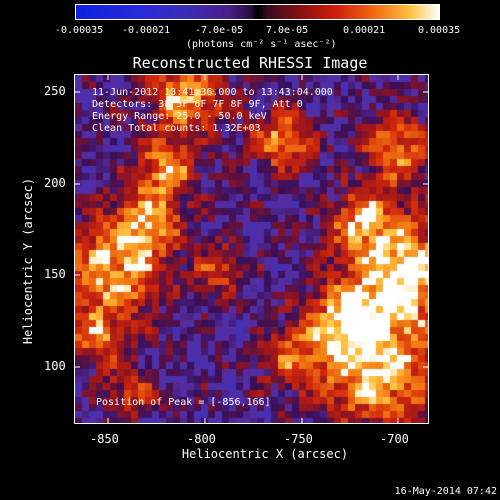 The width and height of the screenshot is (500, 500). I want to click on timestamp: 16-May-2014 07:42, so click(445, 491).